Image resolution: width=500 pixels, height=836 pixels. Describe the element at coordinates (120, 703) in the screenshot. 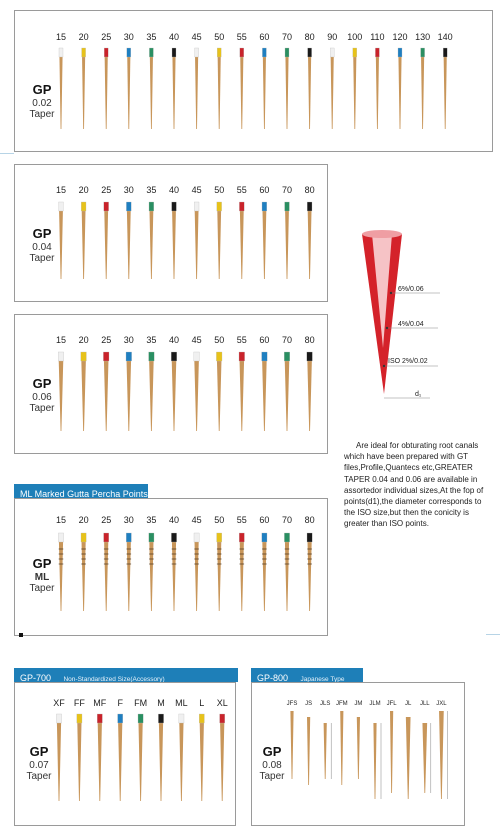

I see `size-label: F` at that location.